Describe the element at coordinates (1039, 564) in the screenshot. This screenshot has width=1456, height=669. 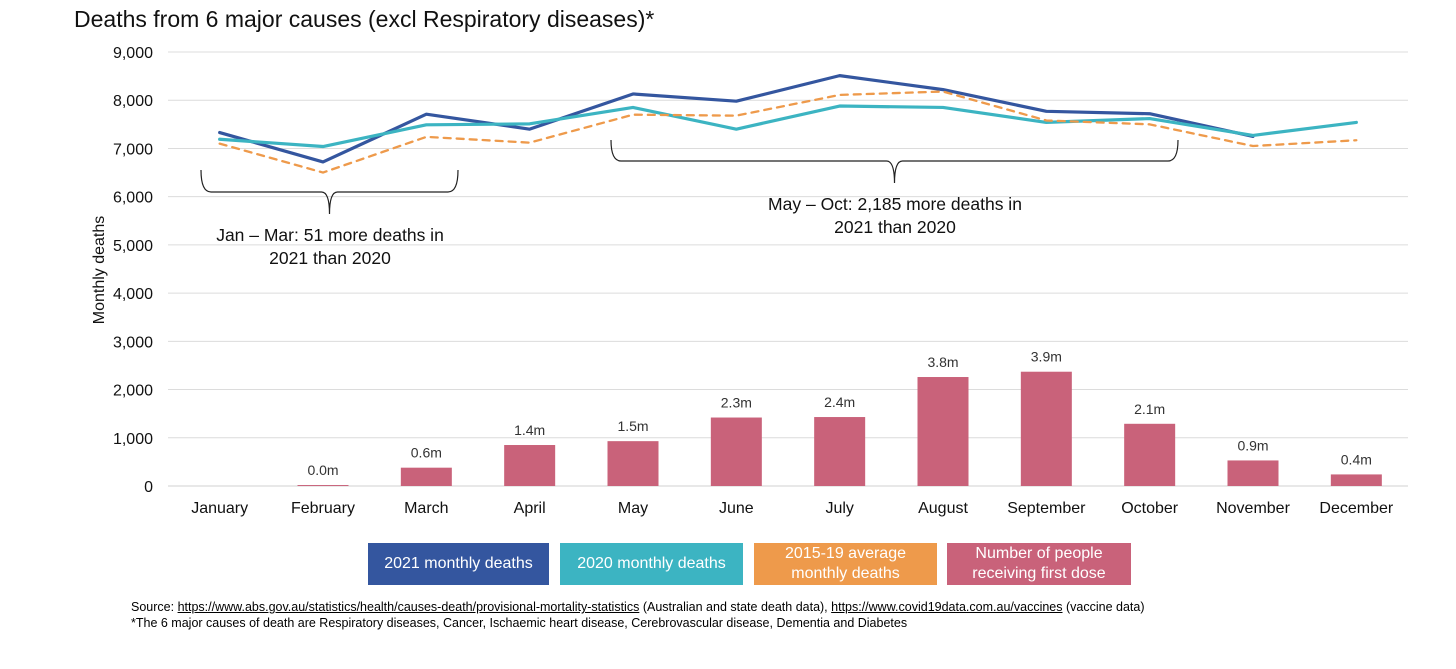
I see `legend-first-dose: Number of people receiving first dose` at that location.